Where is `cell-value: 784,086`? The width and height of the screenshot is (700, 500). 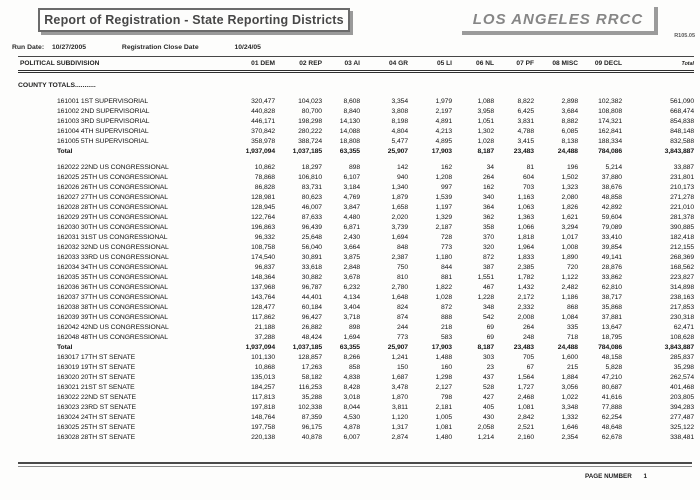 cell-value: 784,086 is located at coordinates (610, 151).